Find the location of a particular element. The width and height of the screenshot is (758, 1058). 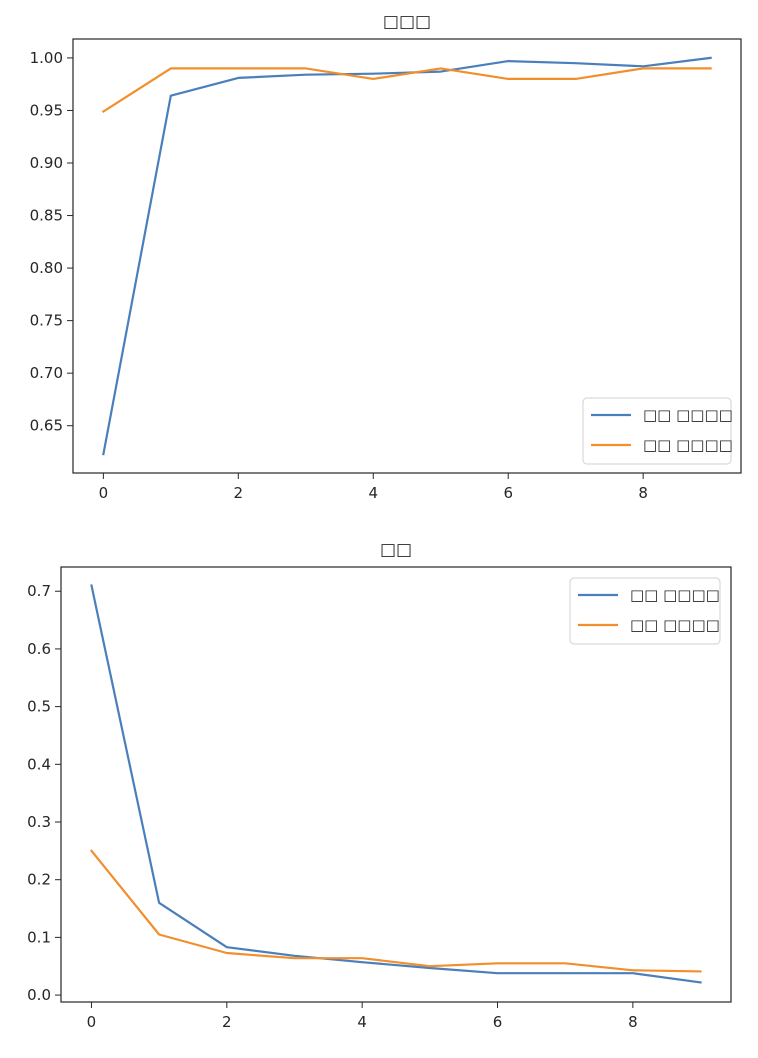

y-tick-label: 0.85 is located at coordinates (46, 216).